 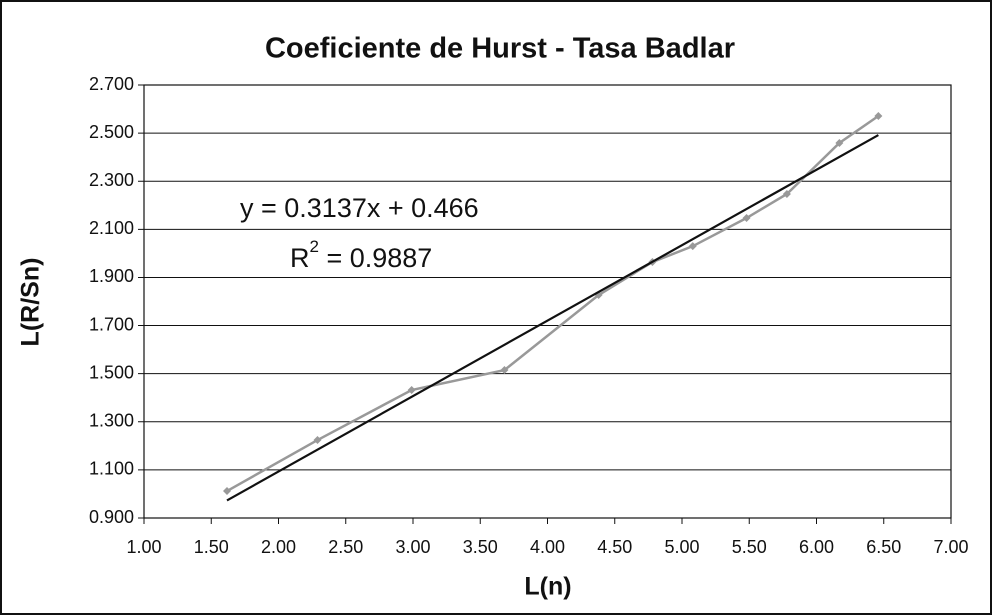 What do you see at coordinates (314, 246) in the screenshot?
I see `r-squared-sup: 2` at bounding box center [314, 246].